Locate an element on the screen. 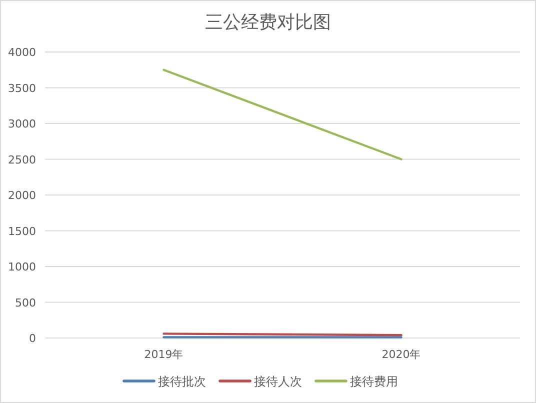 The height and width of the screenshot is (403, 536). y-tick-label: 2500 is located at coordinates (22, 159).